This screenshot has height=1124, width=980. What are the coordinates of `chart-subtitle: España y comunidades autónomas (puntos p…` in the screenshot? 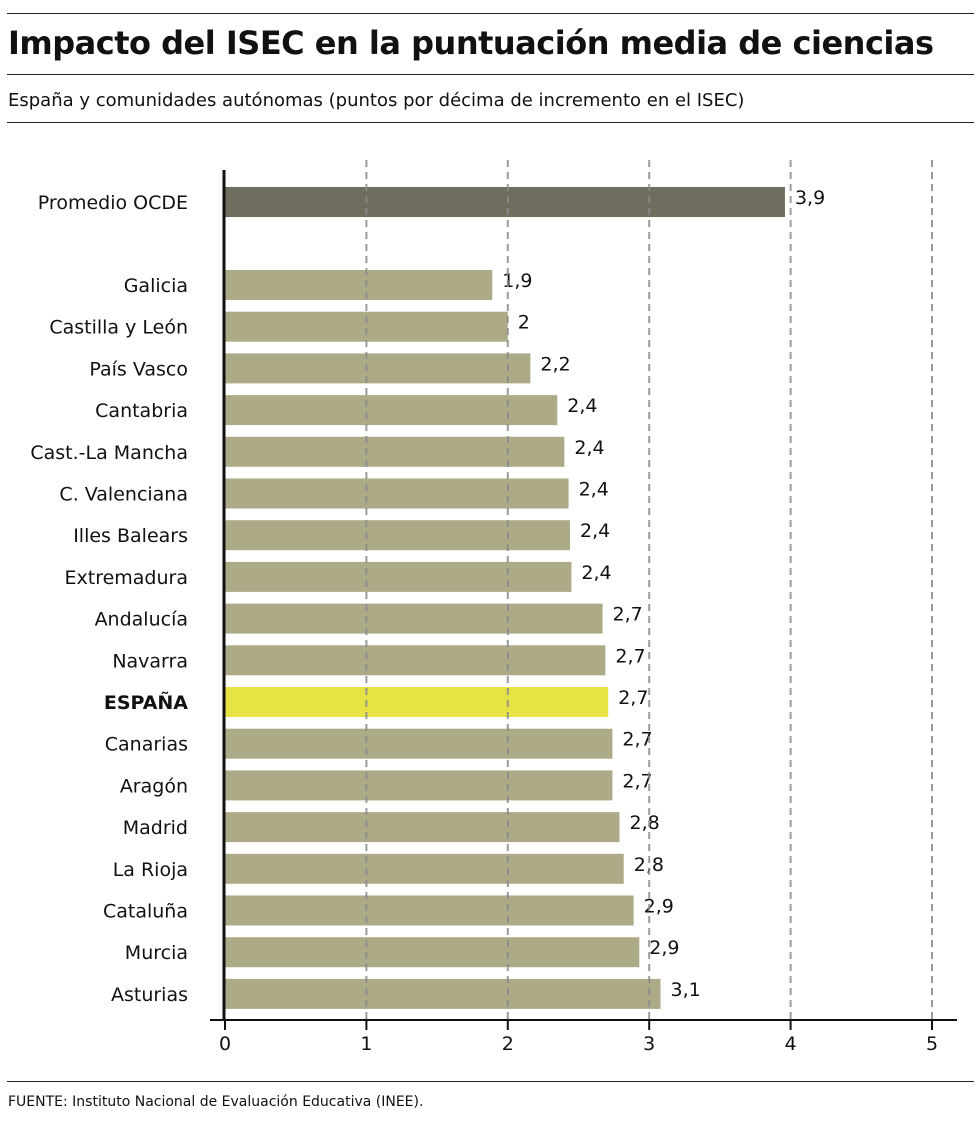 It's located at (376, 100).